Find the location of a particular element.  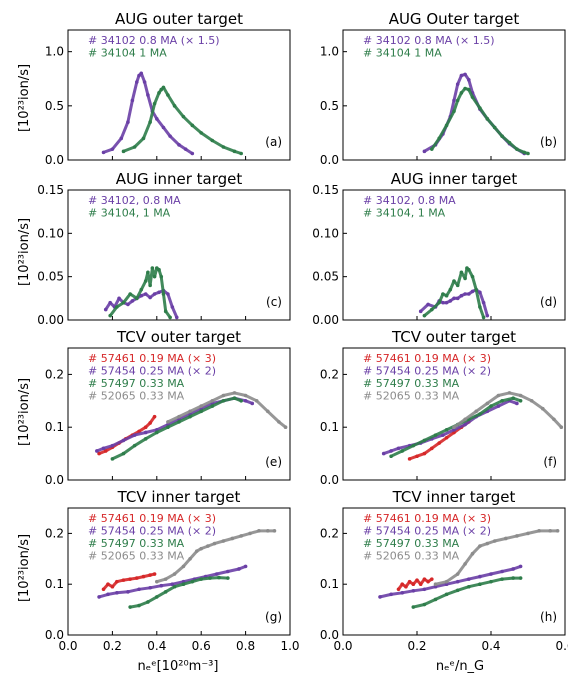

legend-entry-g-3: # 52065 0.33 MA is located at coordinates (136, 556).